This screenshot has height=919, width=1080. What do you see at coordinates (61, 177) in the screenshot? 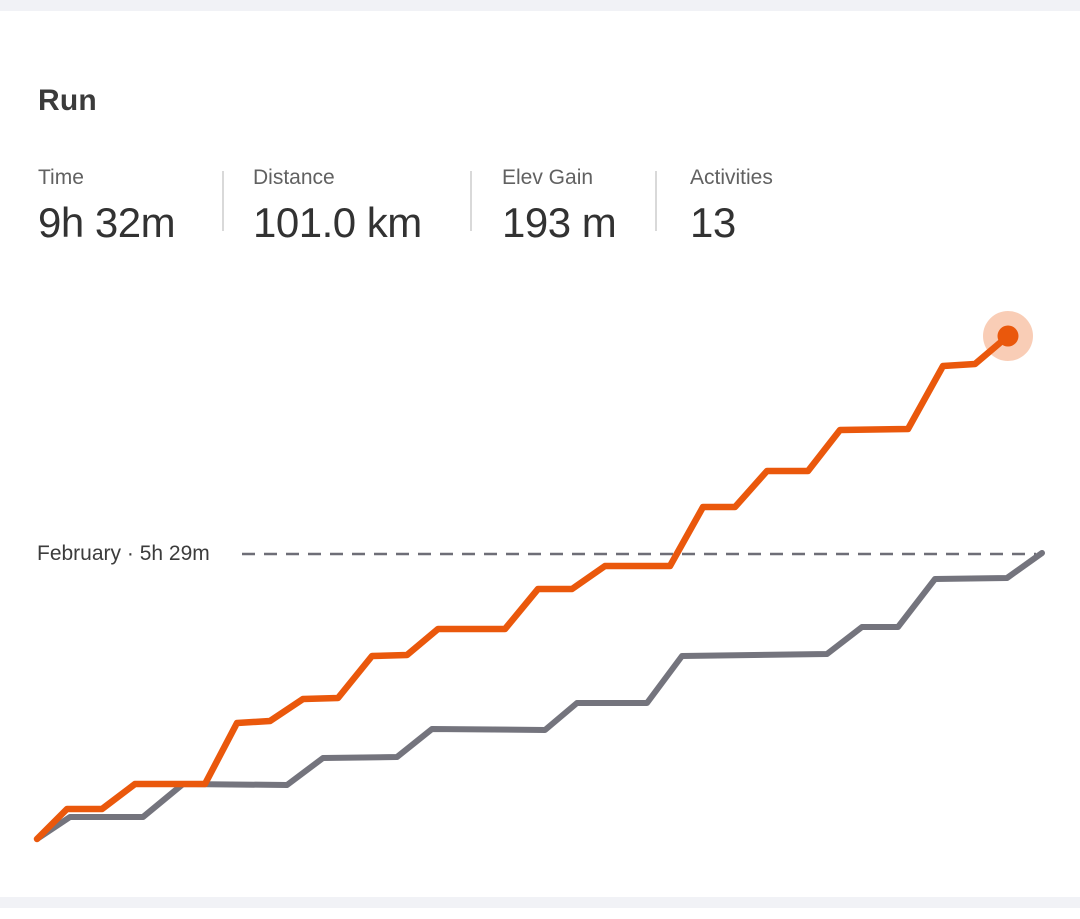
I see `stat-time-label: Time` at bounding box center [61, 177].